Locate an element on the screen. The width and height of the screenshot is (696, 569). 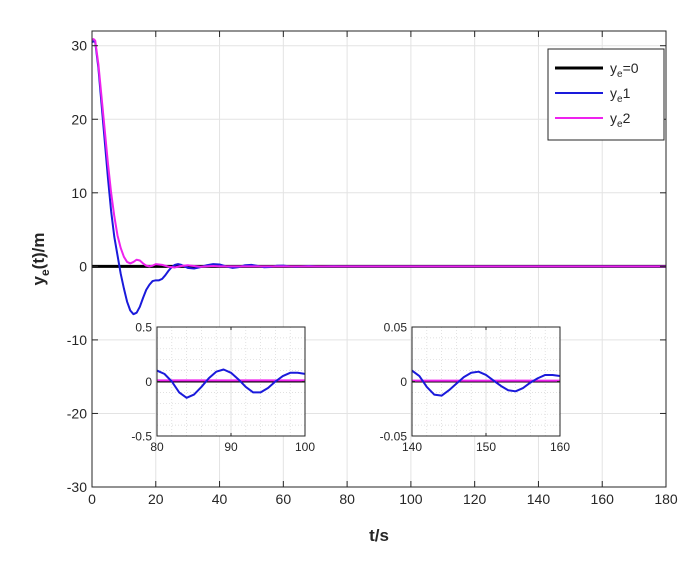
inset1-xtick-label-0: 80 is located at coordinates (157, 447).